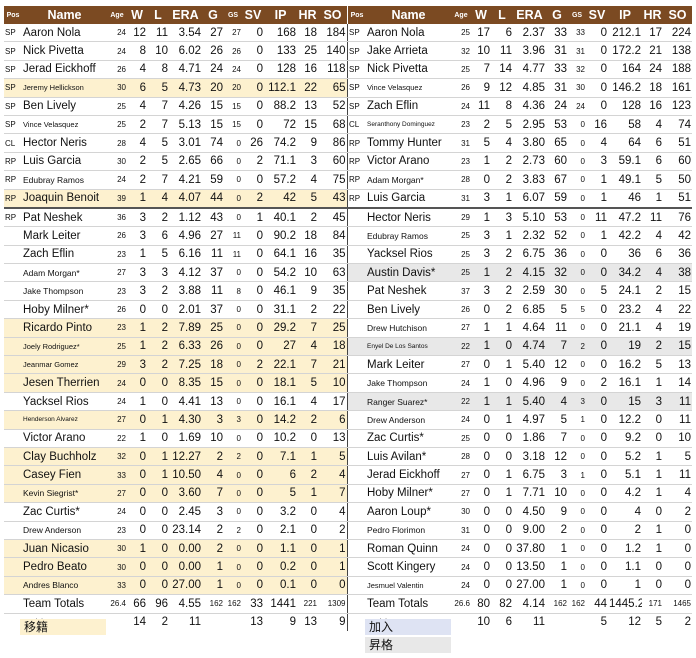  Describe the element at coordinates (64, 310) in the screenshot. I see `player-name: Hoby Milner*` at that location.